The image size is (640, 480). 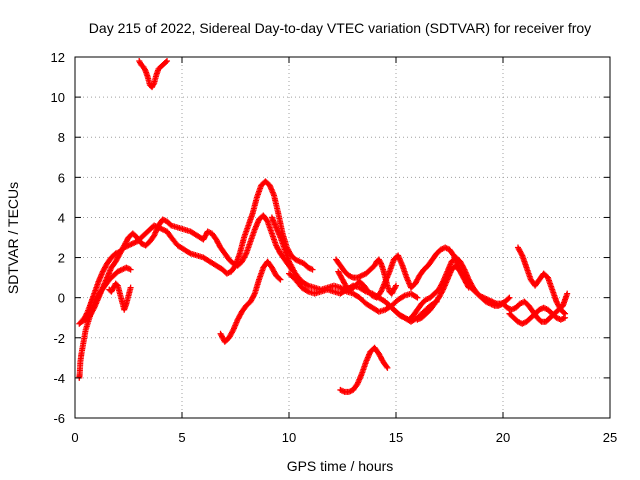 What do you see at coordinates (58, 97) in the screenshot?
I see `y-tick-label: 10` at bounding box center [58, 97].